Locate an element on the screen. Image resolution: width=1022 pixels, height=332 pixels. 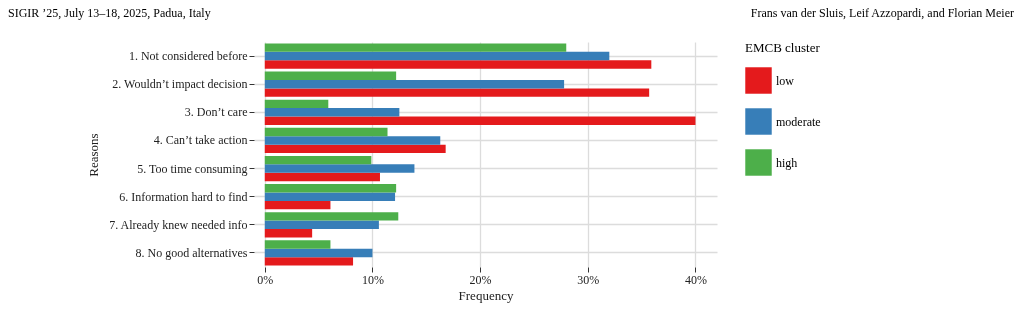
y-tick-label: 8. No good alternatives is located at coordinates (191, 252).